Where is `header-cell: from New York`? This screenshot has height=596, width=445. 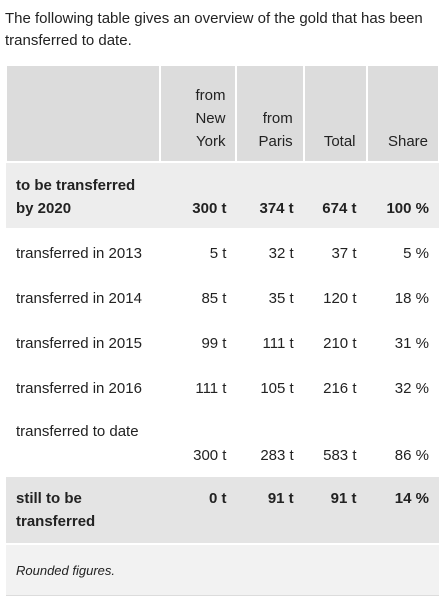
header-cell: from New York is located at coordinates (198, 113).